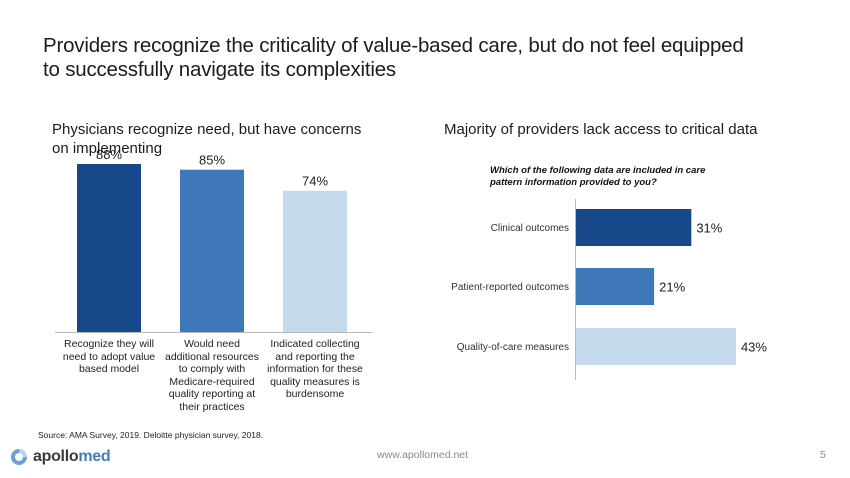 This screenshot has width=850, height=478. What do you see at coordinates (510, 287) in the screenshot?
I see `horizontal-chart-category-label: Patient-reported outcomes` at bounding box center [510, 287].